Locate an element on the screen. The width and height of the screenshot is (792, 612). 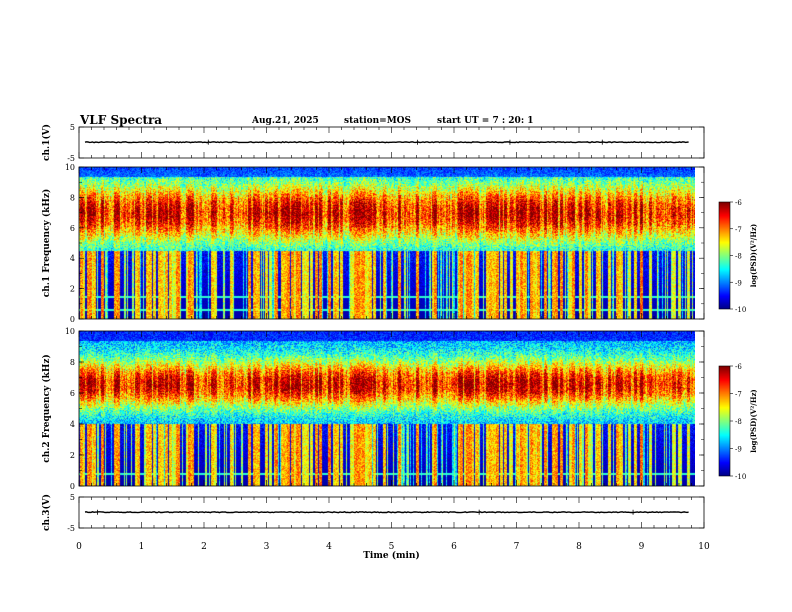
x-tick-label: 0 is located at coordinates (79, 547).